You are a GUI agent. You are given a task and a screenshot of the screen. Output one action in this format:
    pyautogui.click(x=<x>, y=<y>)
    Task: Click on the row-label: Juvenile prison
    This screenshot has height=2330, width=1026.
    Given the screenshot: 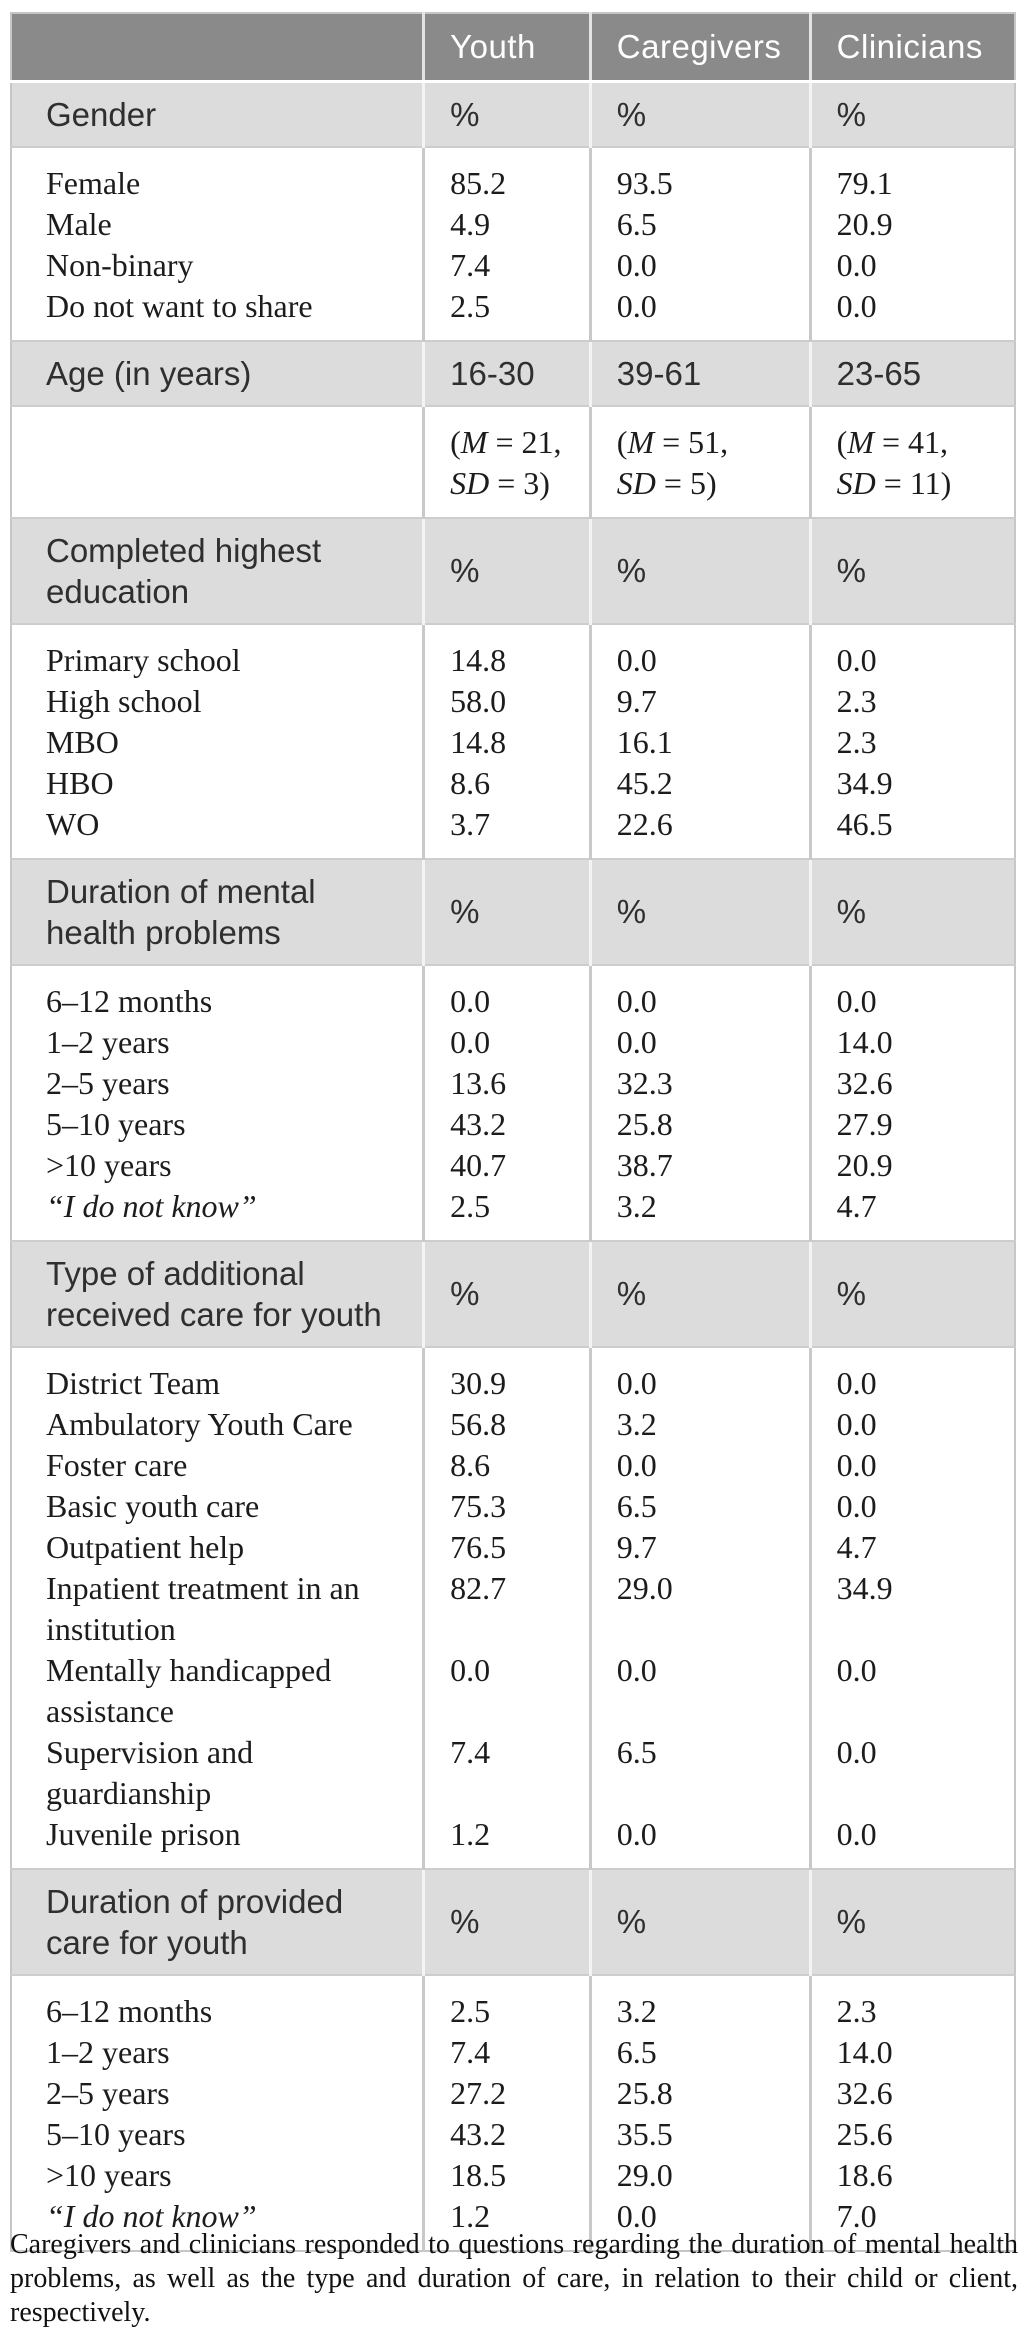 What is the action you would take?
    pyautogui.click(x=217, y=1841)
    